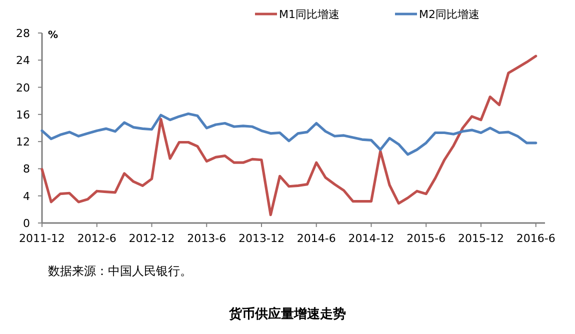 The image size is (575, 334). I want to click on y-axis-title: %, so click(53, 35).